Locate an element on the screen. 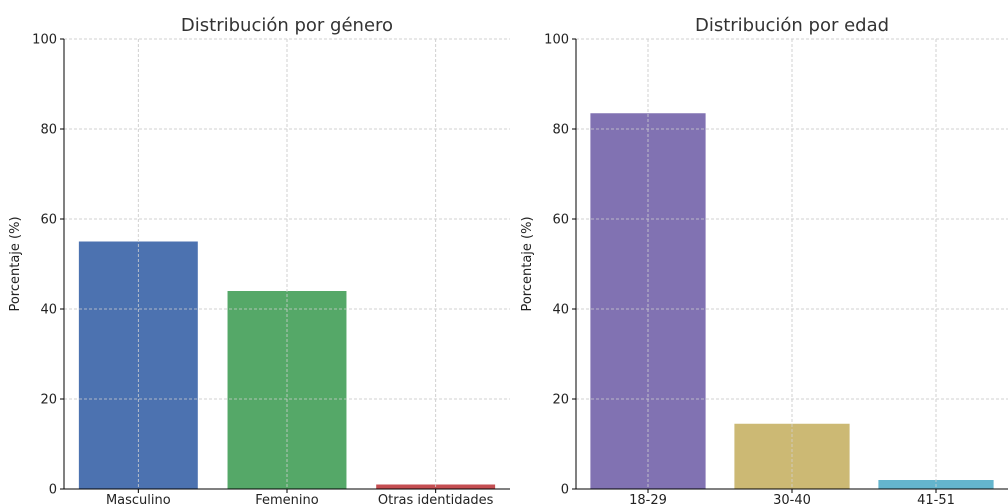 The height and width of the screenshot is (504, 1008). x-tick-label: Masculino is located at coordinates (138, 498).